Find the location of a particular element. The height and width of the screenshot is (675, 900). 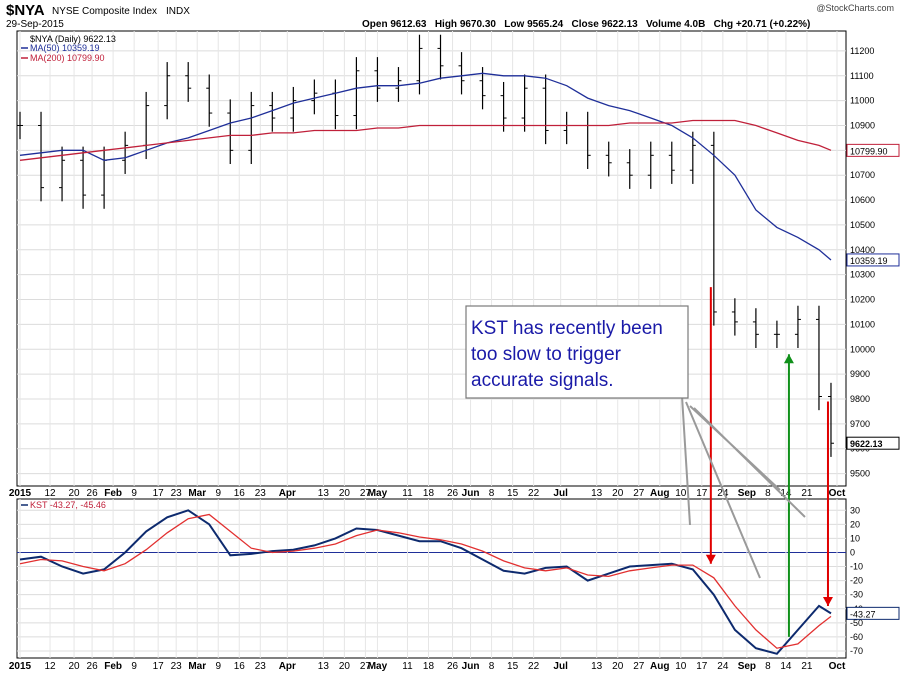

price-tick-label: 10000 is located at coordinates (862, 349).